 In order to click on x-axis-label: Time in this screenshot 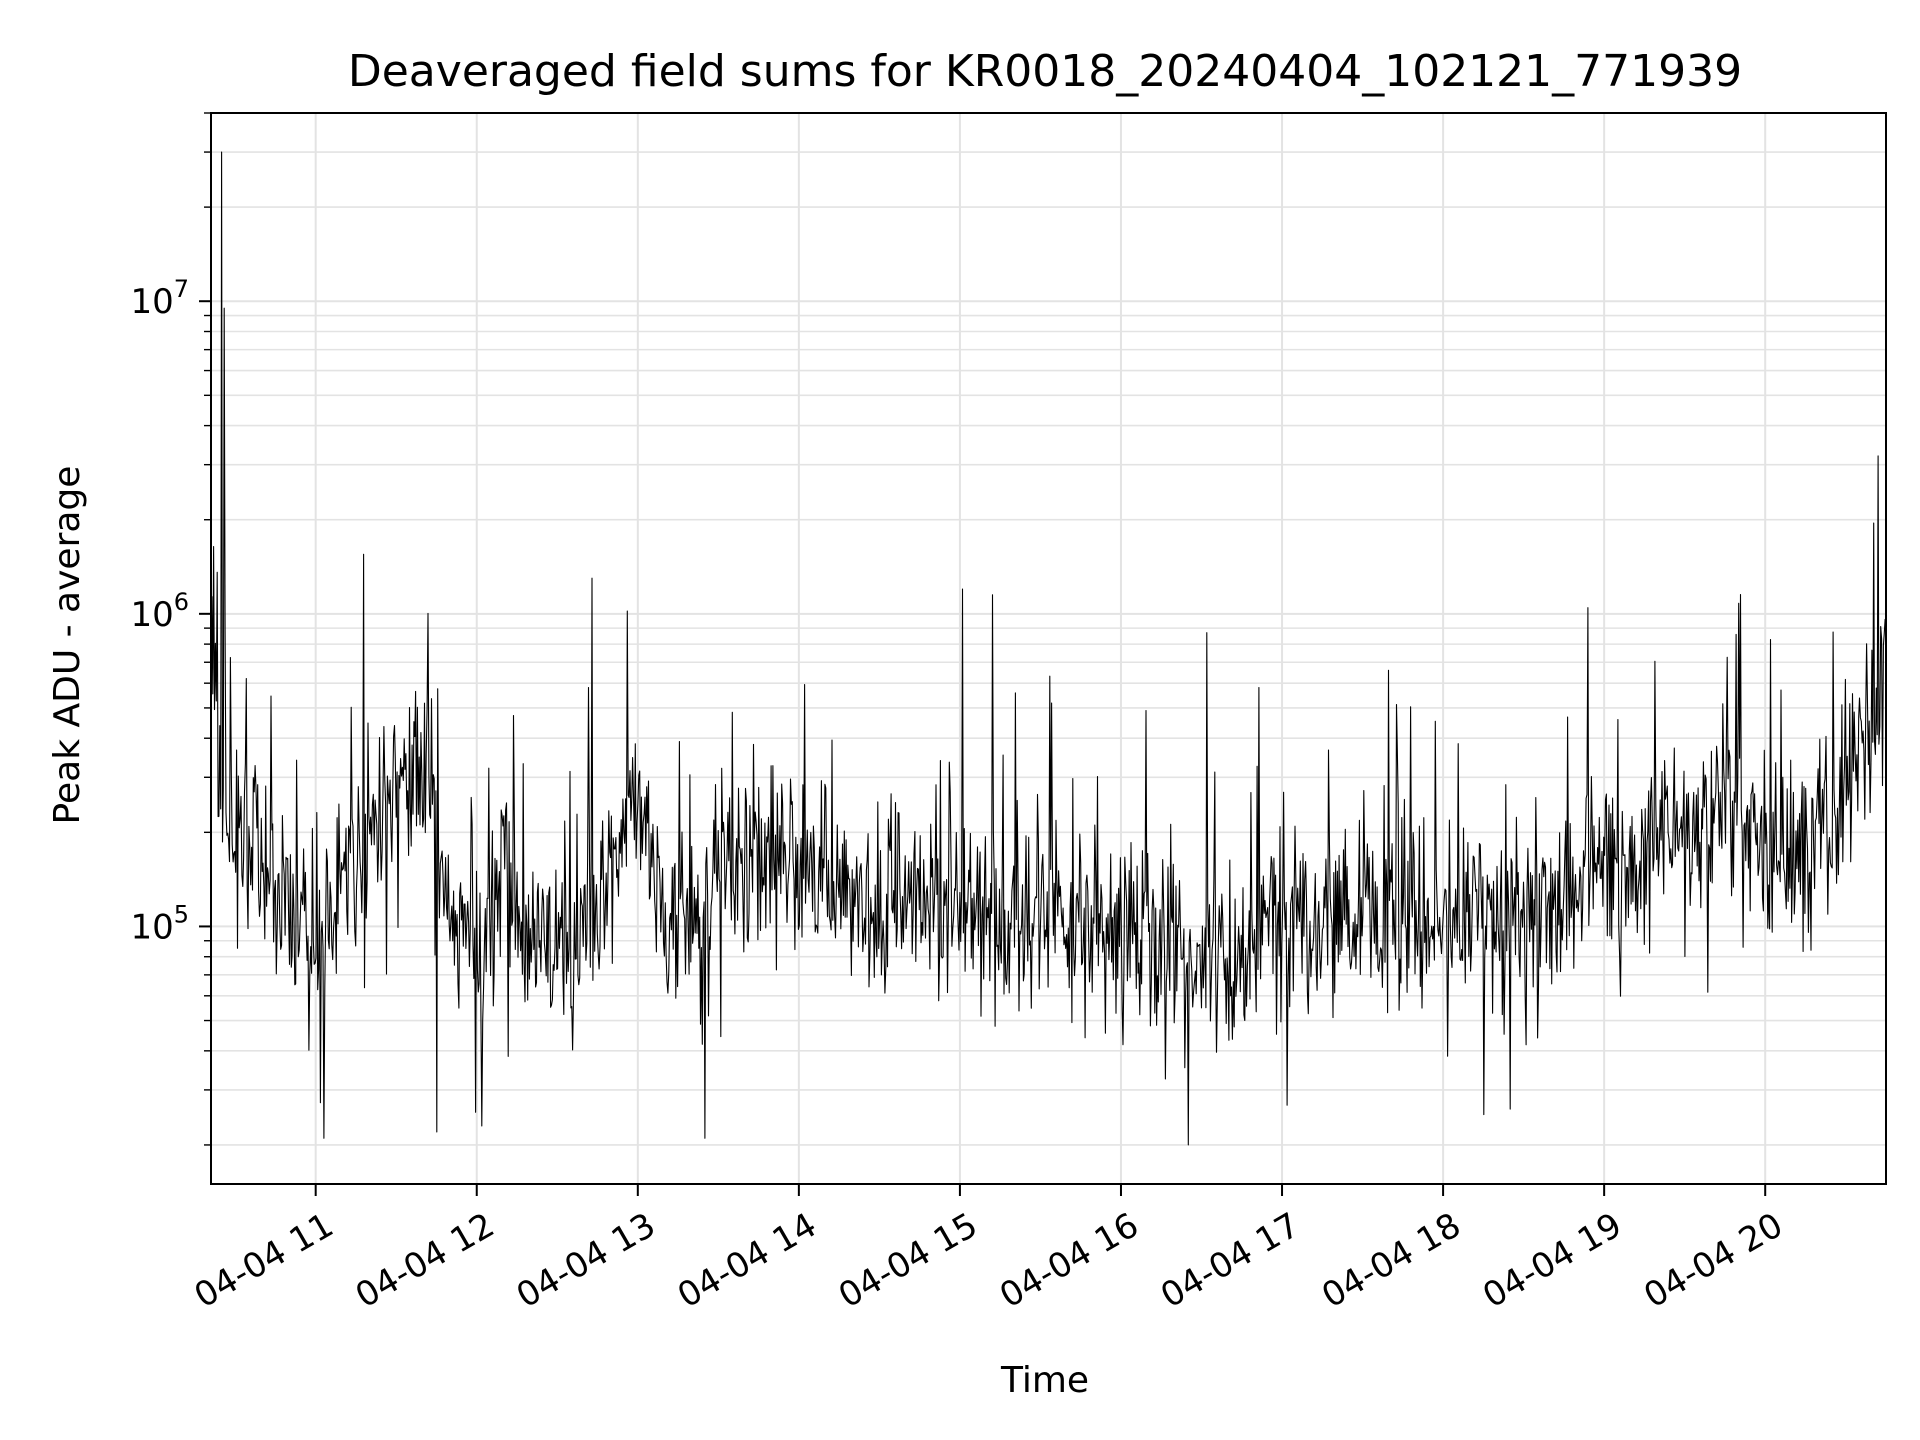, I will do `click(1044, 1380)`.